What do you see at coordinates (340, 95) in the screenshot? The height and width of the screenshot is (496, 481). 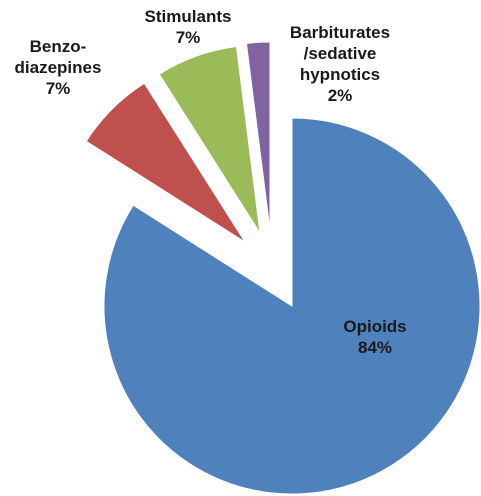 I see `slice-label-line: 2%` at bounding box center [340, 95].